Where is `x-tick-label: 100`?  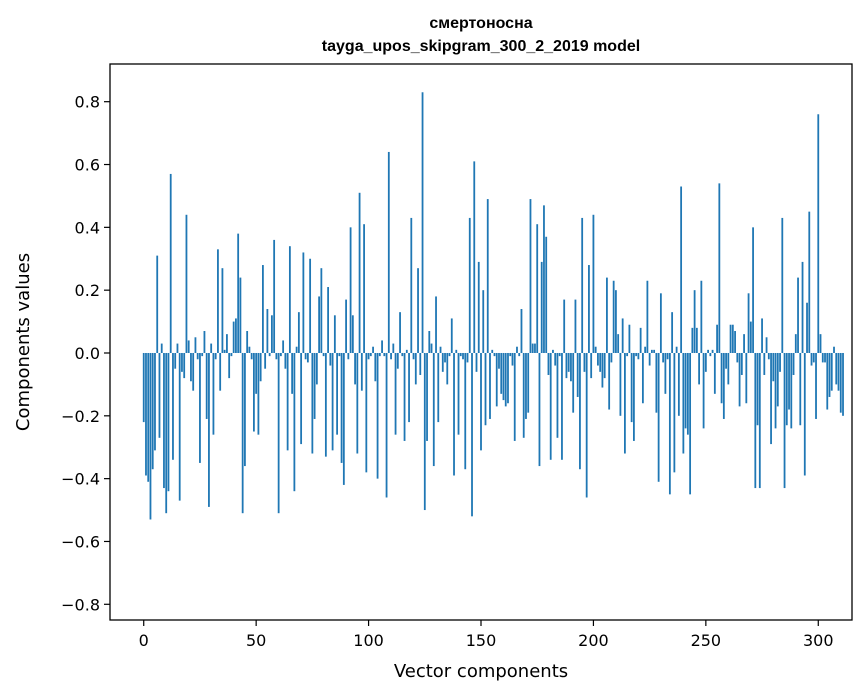
x-tick-label: 100 is located at coordinates (368, 640).